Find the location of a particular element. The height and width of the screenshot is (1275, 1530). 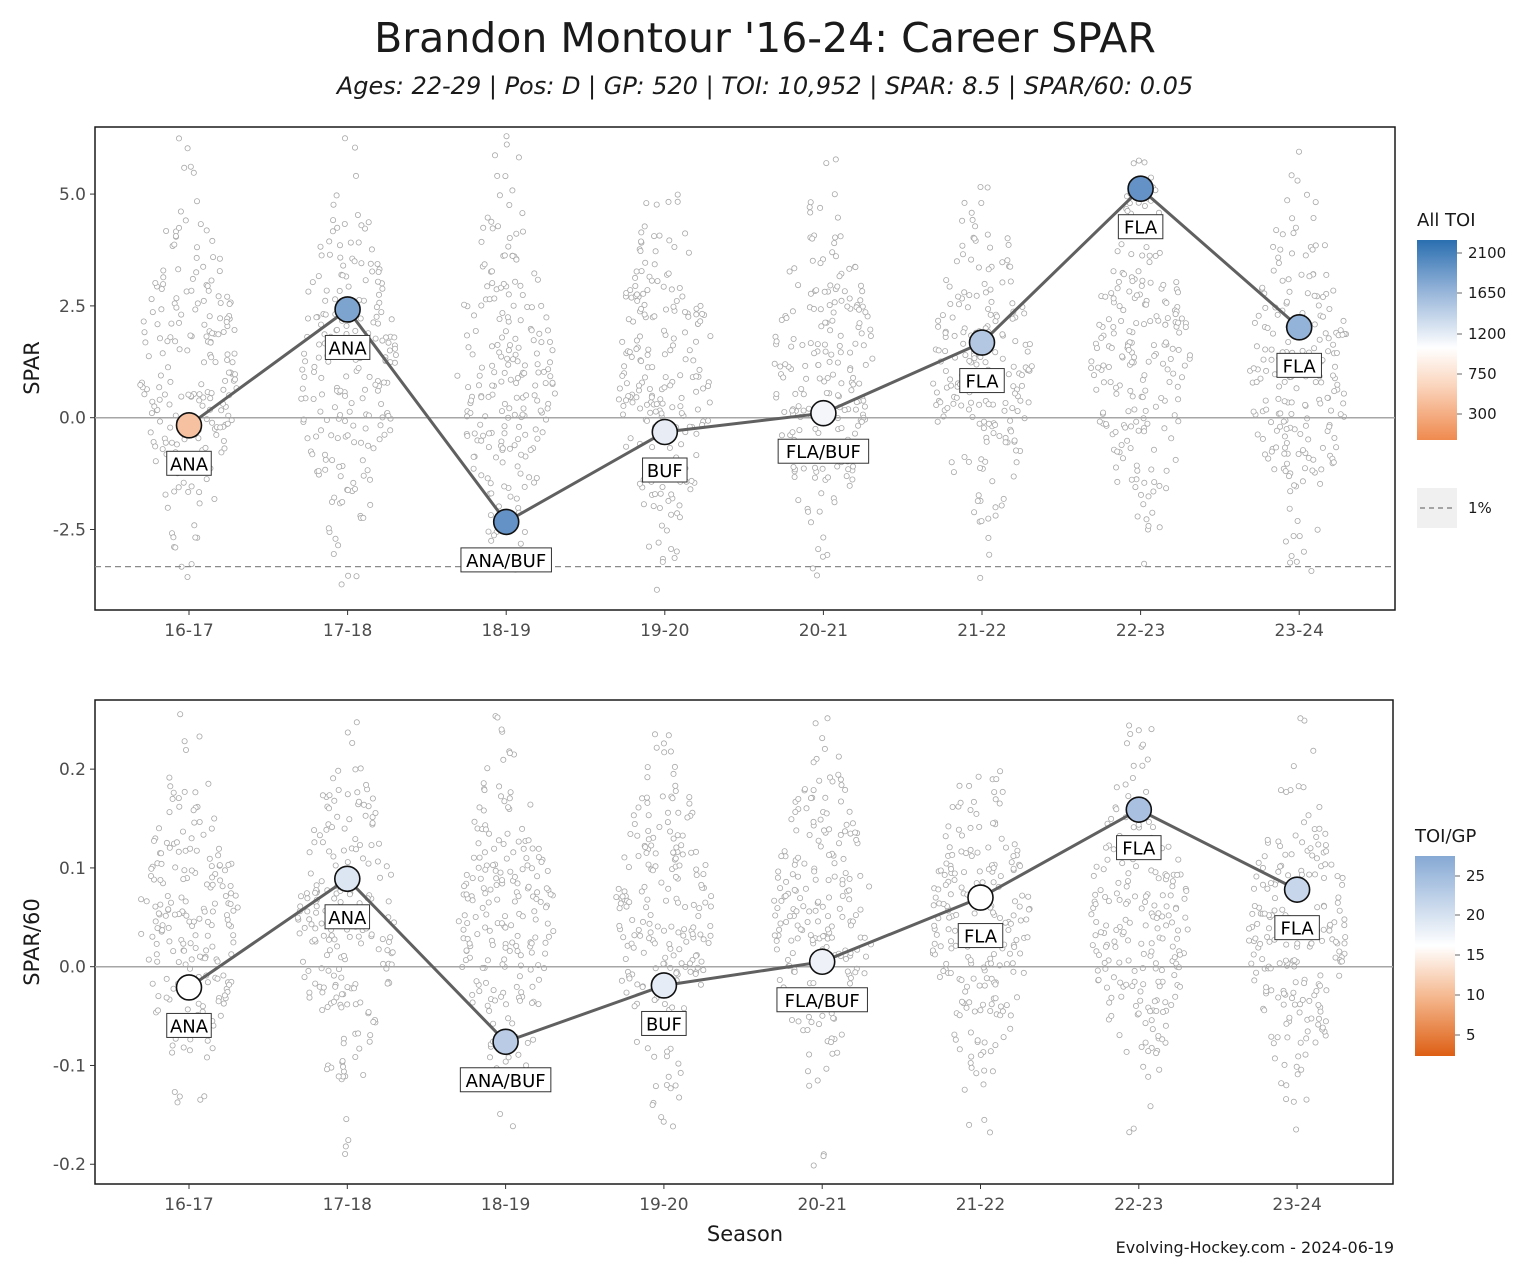

chart-title: Brandon Montour '16-24: Career SPAR is located at coordinates (765, 38).